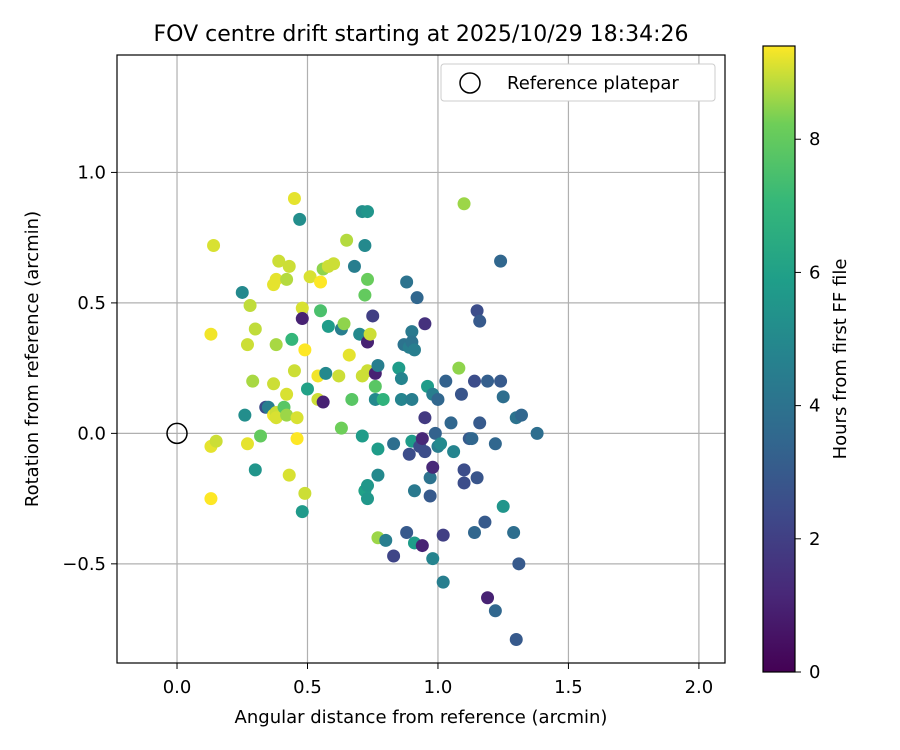  I want to click on y-tick-label: 0.0, so click(91, 433).